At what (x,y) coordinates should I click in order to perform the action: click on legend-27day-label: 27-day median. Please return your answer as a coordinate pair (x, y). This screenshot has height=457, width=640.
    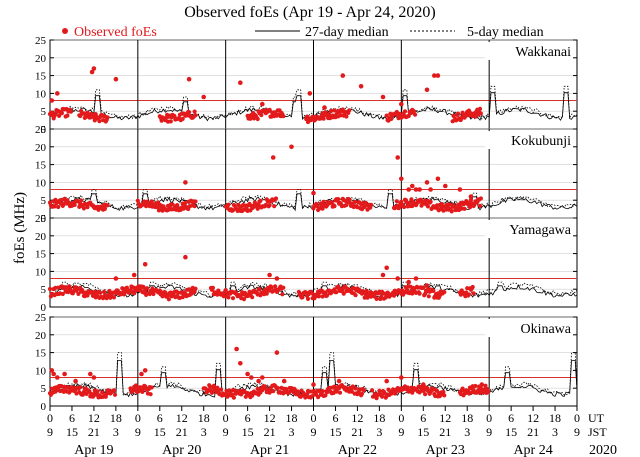
    Looking at the image, I should click on (347, 32).